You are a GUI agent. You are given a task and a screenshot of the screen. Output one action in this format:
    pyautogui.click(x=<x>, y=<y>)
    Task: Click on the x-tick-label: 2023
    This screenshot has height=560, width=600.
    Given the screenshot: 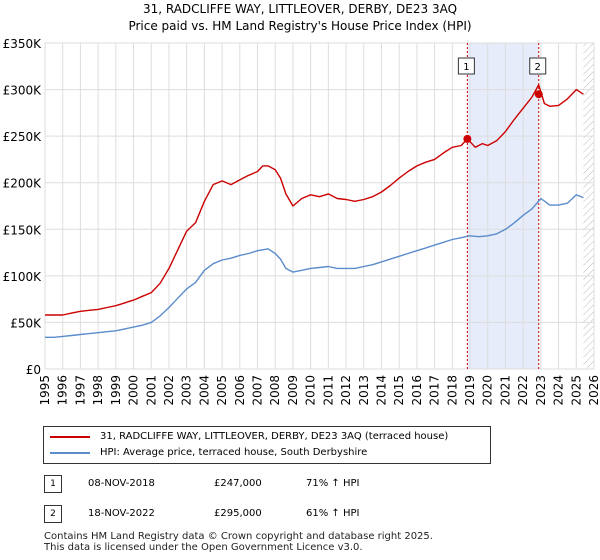 What is the action you would take?
    pyautogui.click(x=541, y=390)
    